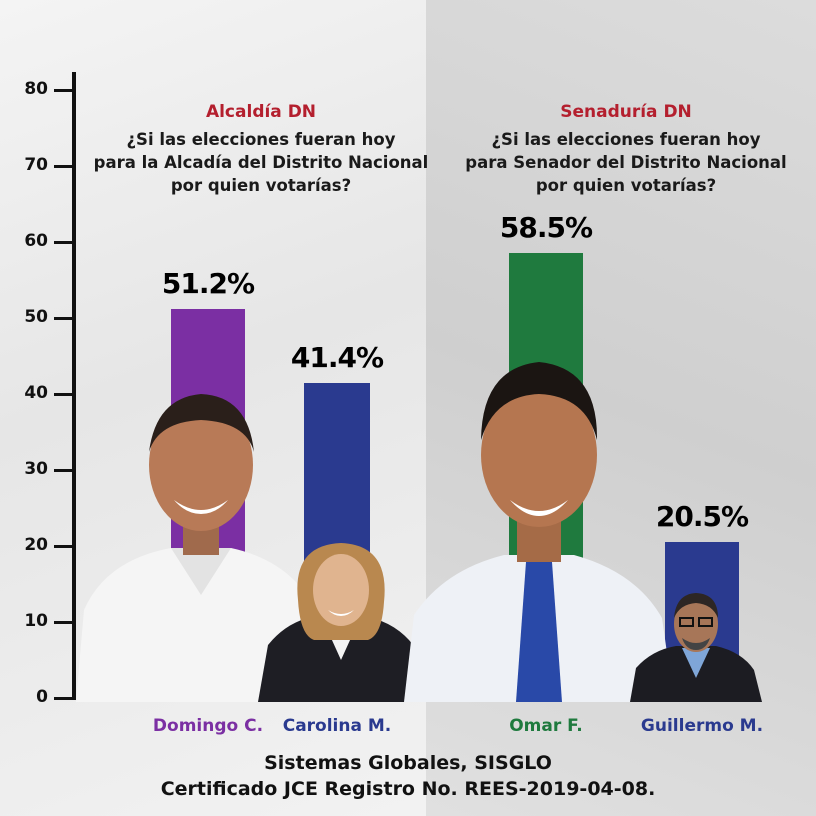  What do you see at coordinates (36, 621) in the screenshot?
I see `y-tick-label: 10` at bounding box center [36, 621].